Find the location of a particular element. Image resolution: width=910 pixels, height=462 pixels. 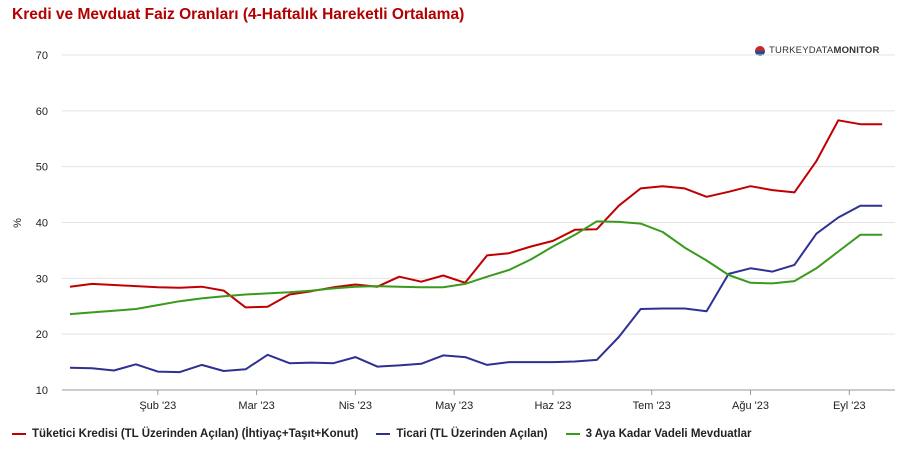

x-tick-label: Haz '23 is located at coordinates (552, 406).